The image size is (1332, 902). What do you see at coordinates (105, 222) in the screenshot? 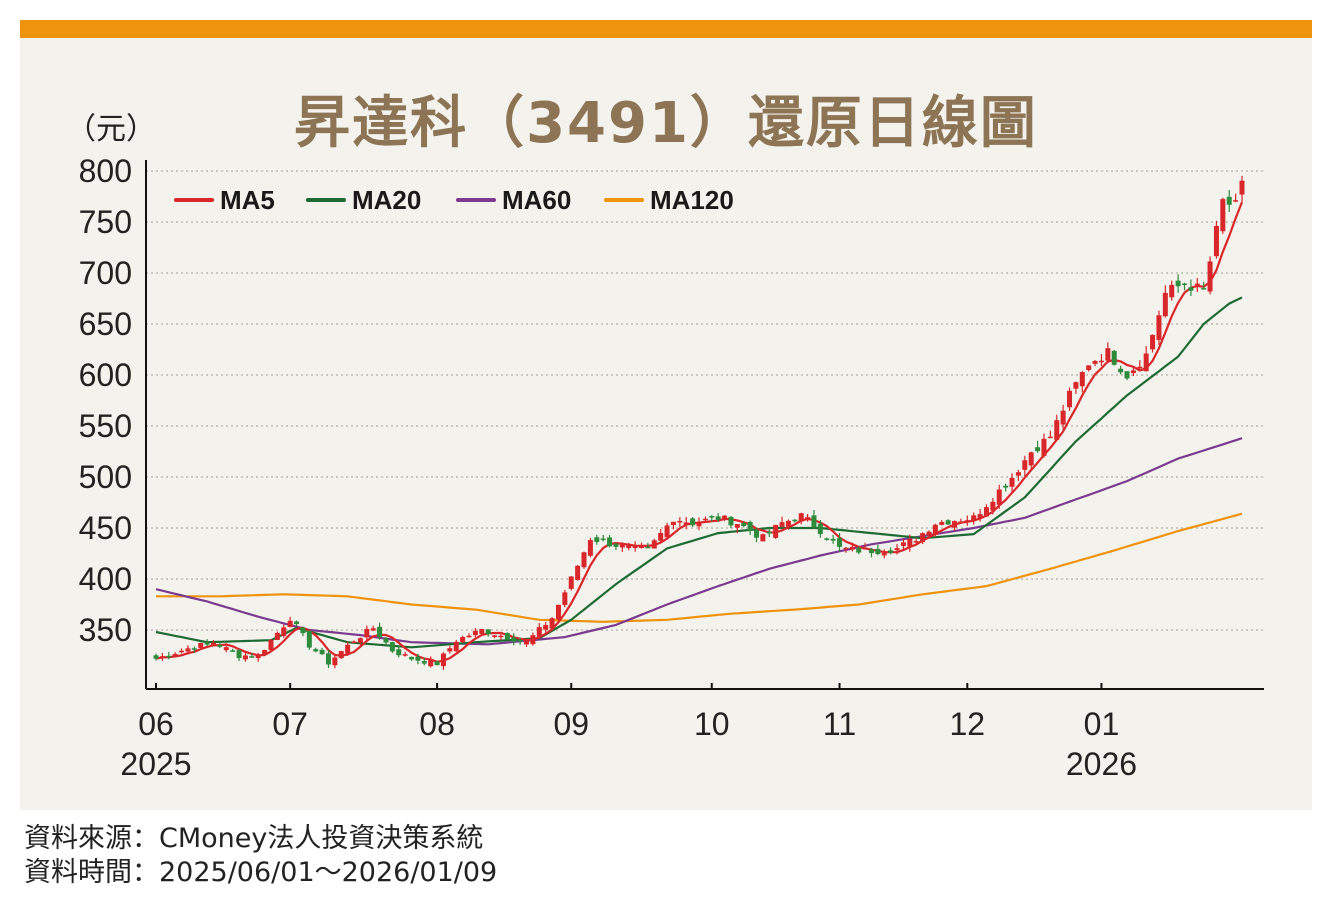
I see `y-tick-label: 750` at bounding box center [105, 222].